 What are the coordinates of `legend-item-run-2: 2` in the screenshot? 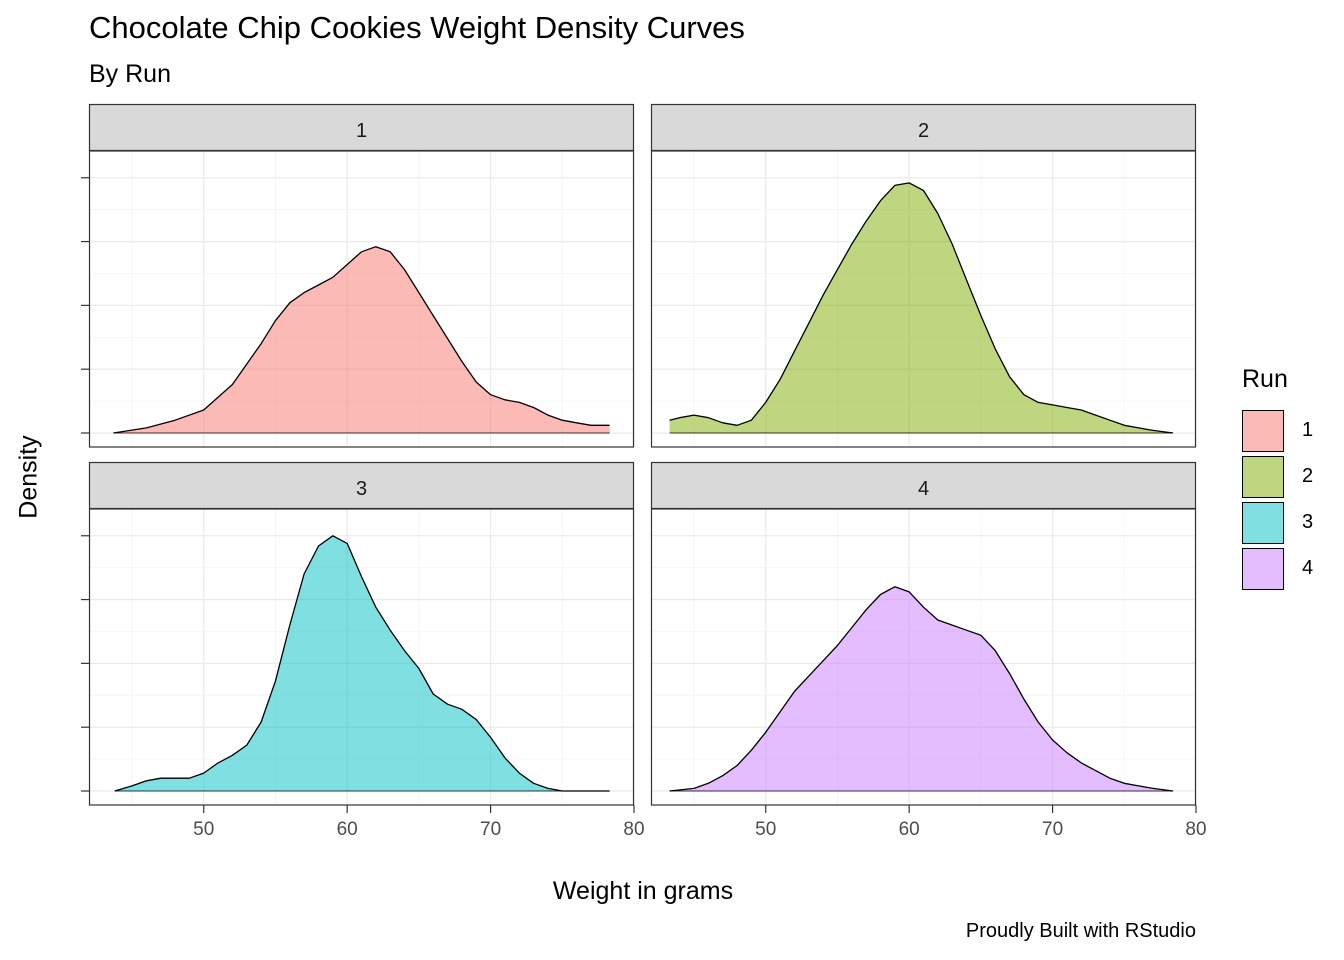 It's located at (1282, 477).